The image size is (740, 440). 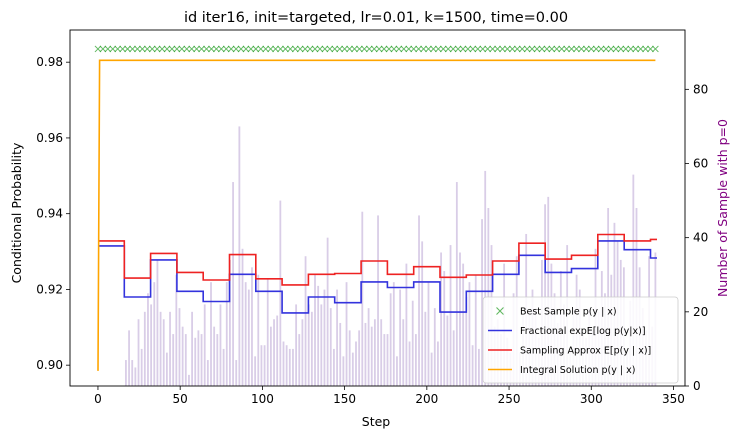 What do you see at coordinates (577, 370) in the screenshot?
I see `legend-label: Integral Solution p(y | x)` at bounding box center [577, 370].